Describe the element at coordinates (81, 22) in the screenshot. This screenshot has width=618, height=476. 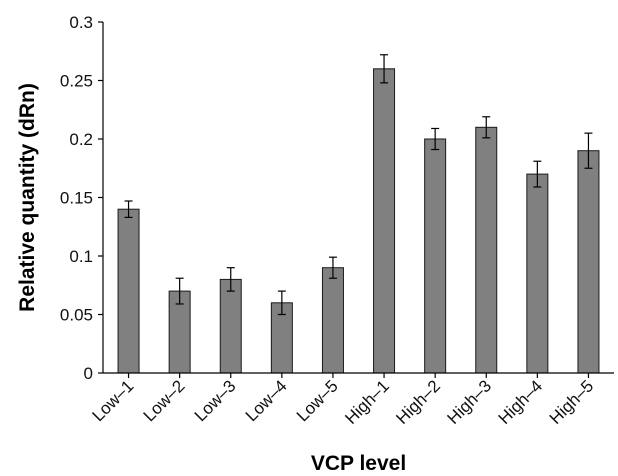
I see `y-tick-label: 0.3` at that location.